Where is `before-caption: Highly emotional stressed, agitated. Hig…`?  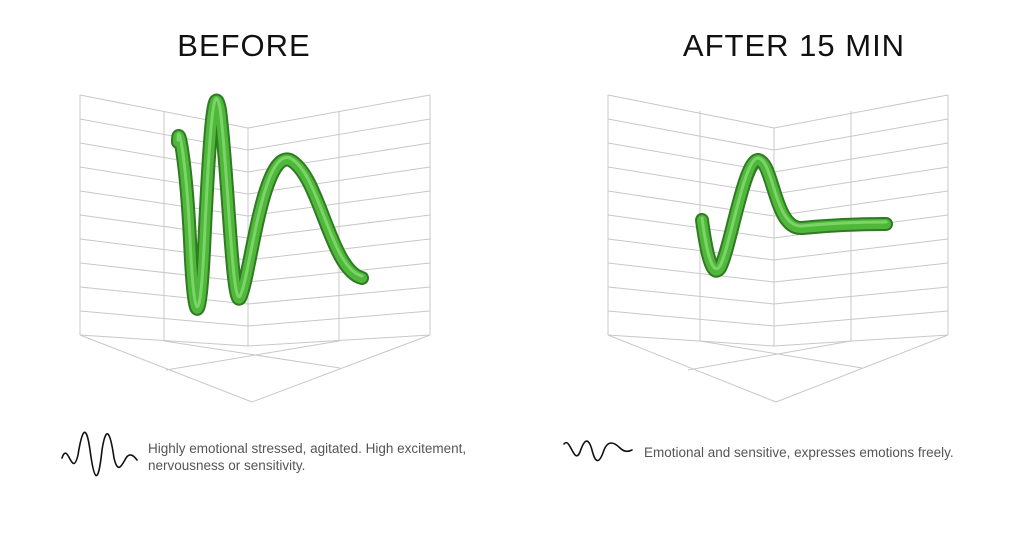
before-caption: Highly emotional stressed, agitated. Hig… is located at coordinates (270, 457).